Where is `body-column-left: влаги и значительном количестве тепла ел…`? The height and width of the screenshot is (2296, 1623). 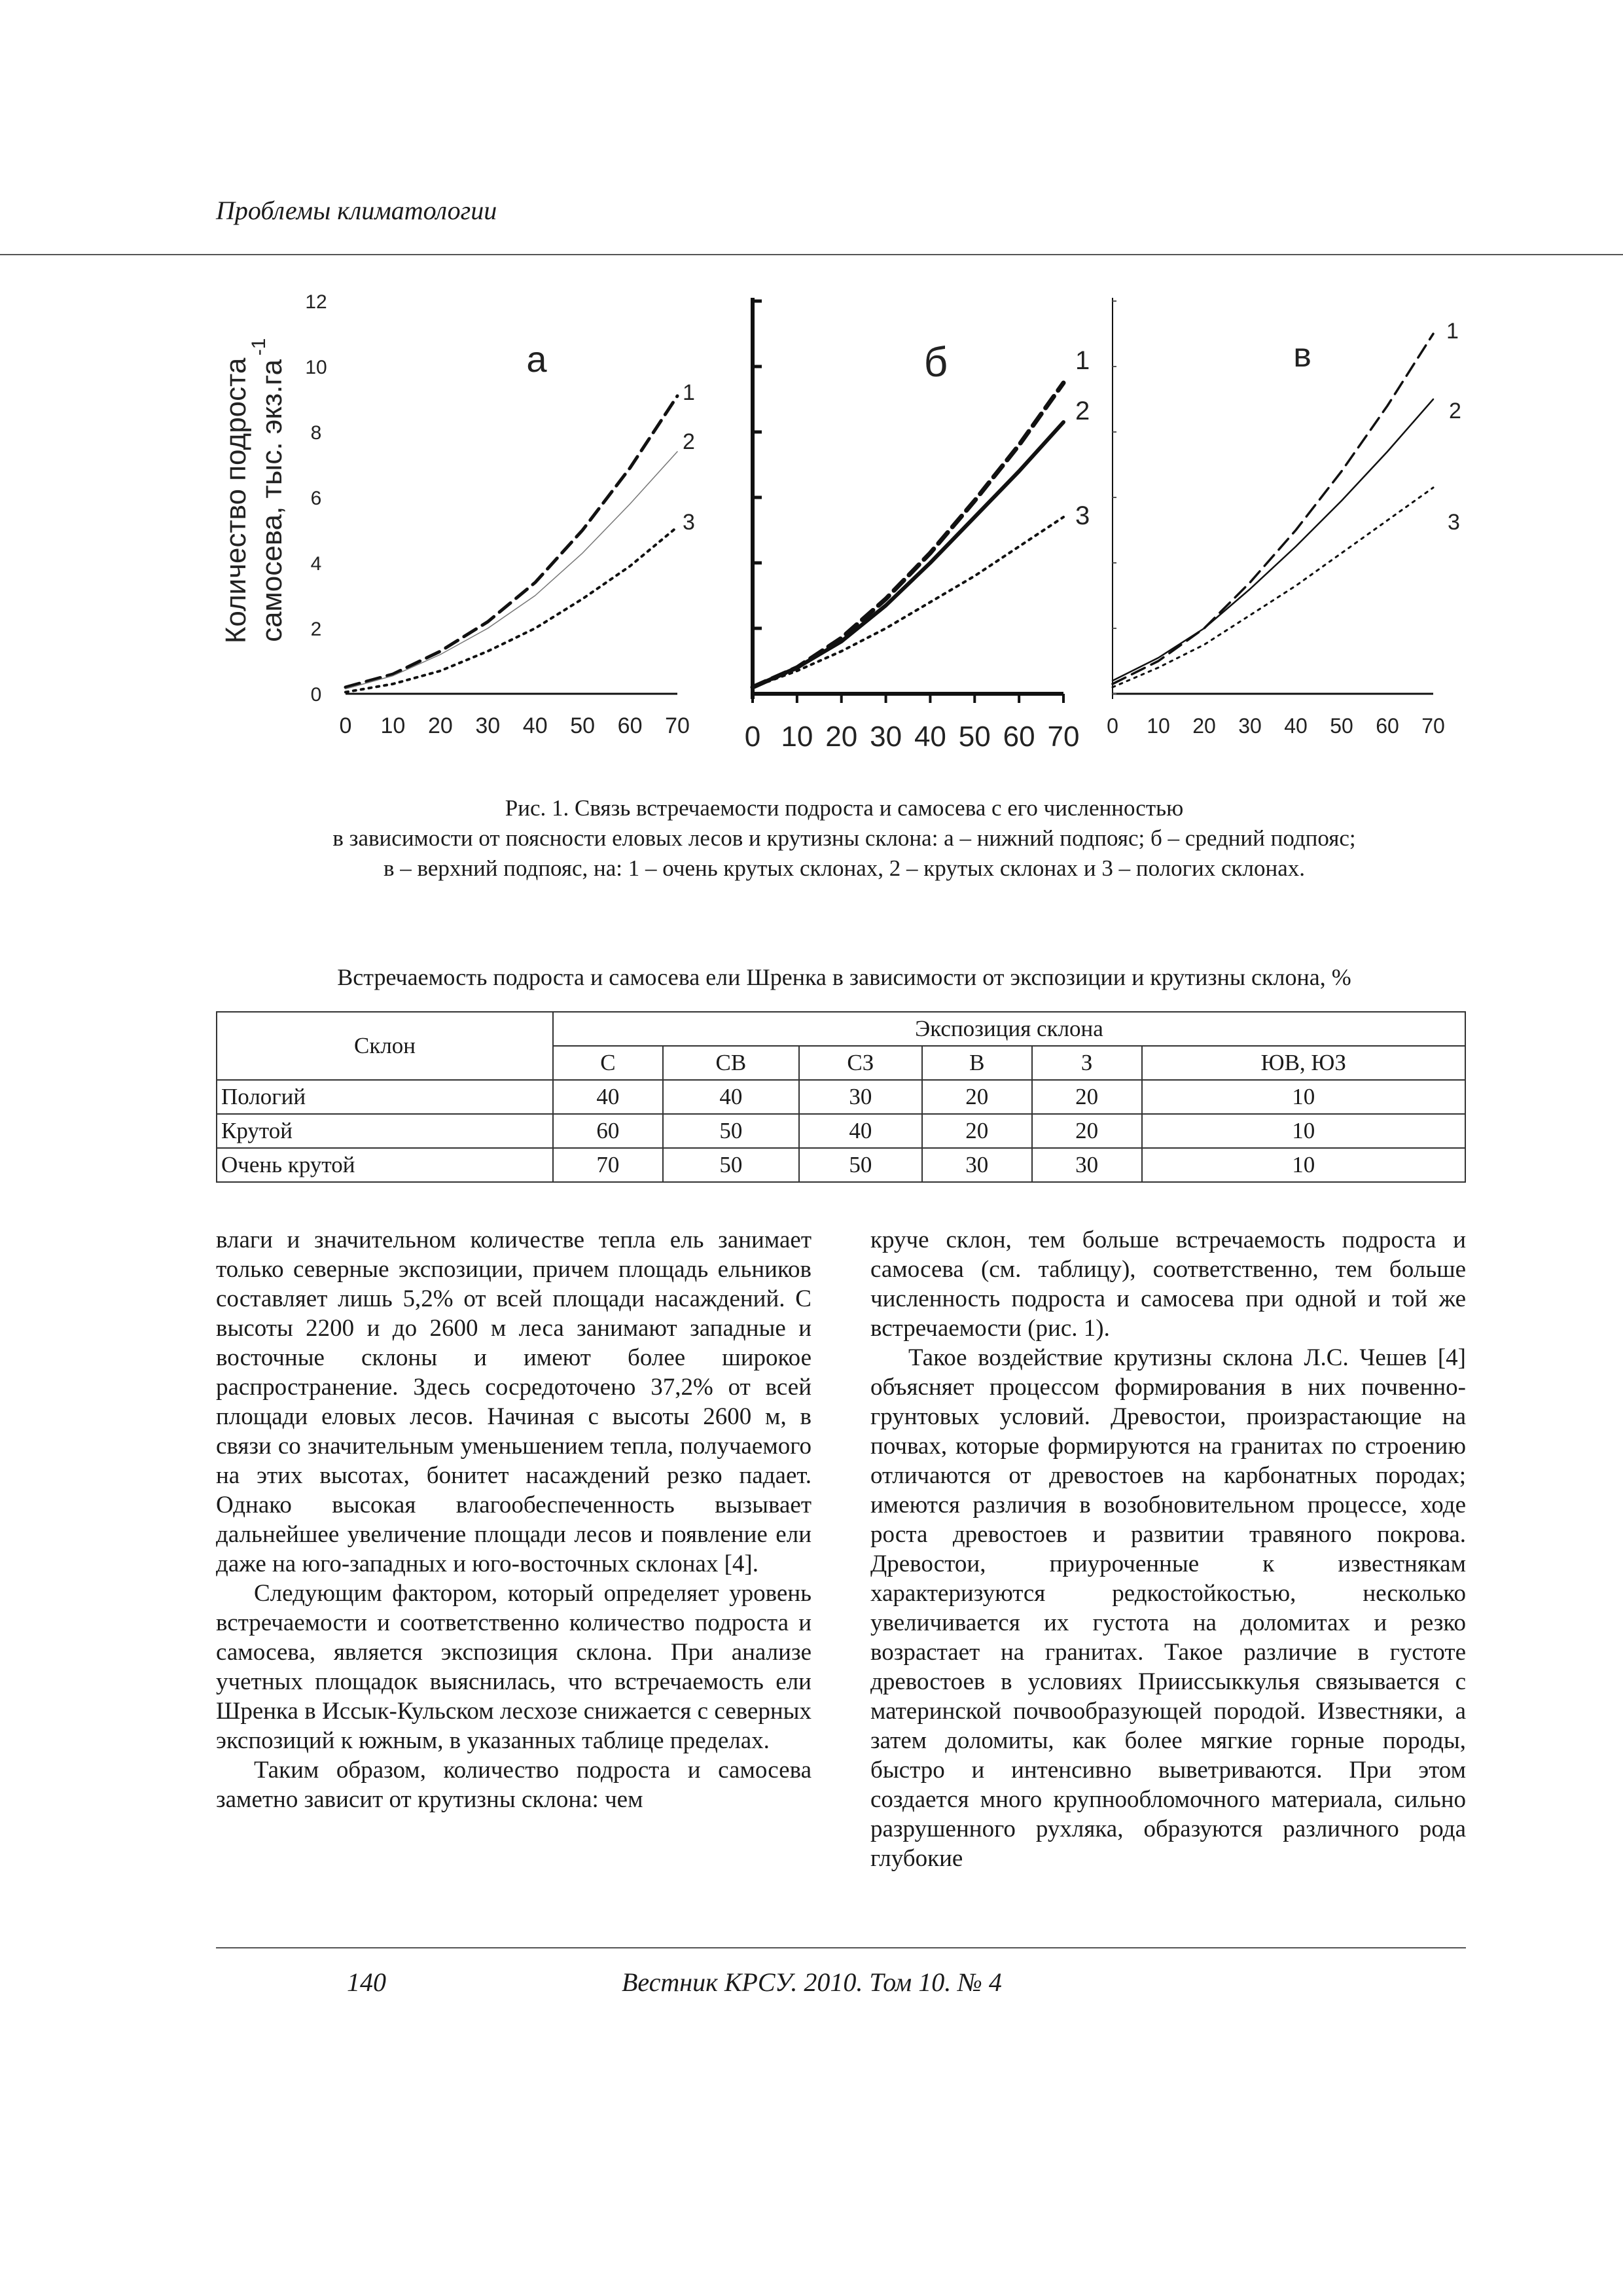 body-column-left: влаги и значительном количестве тепла ел… is located at coordinates (514, 1520).